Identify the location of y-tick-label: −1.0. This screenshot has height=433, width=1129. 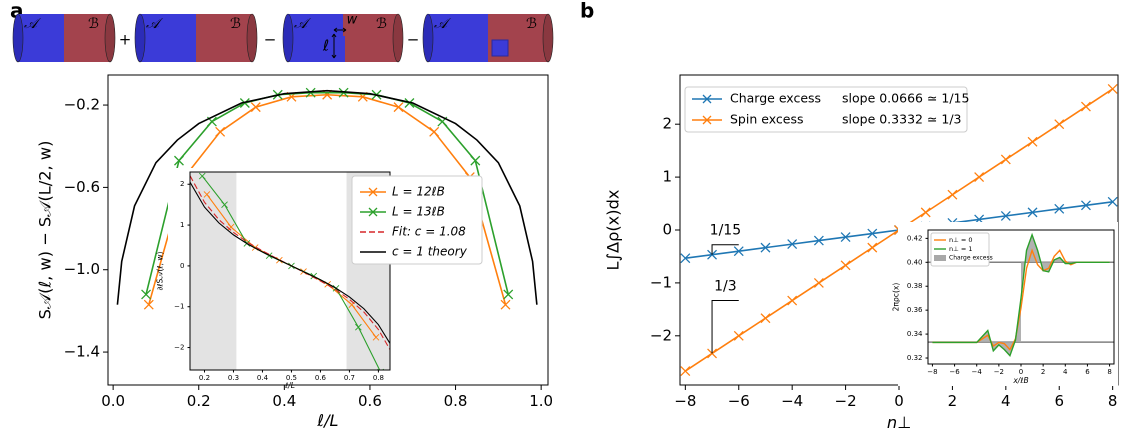
(82, 269).